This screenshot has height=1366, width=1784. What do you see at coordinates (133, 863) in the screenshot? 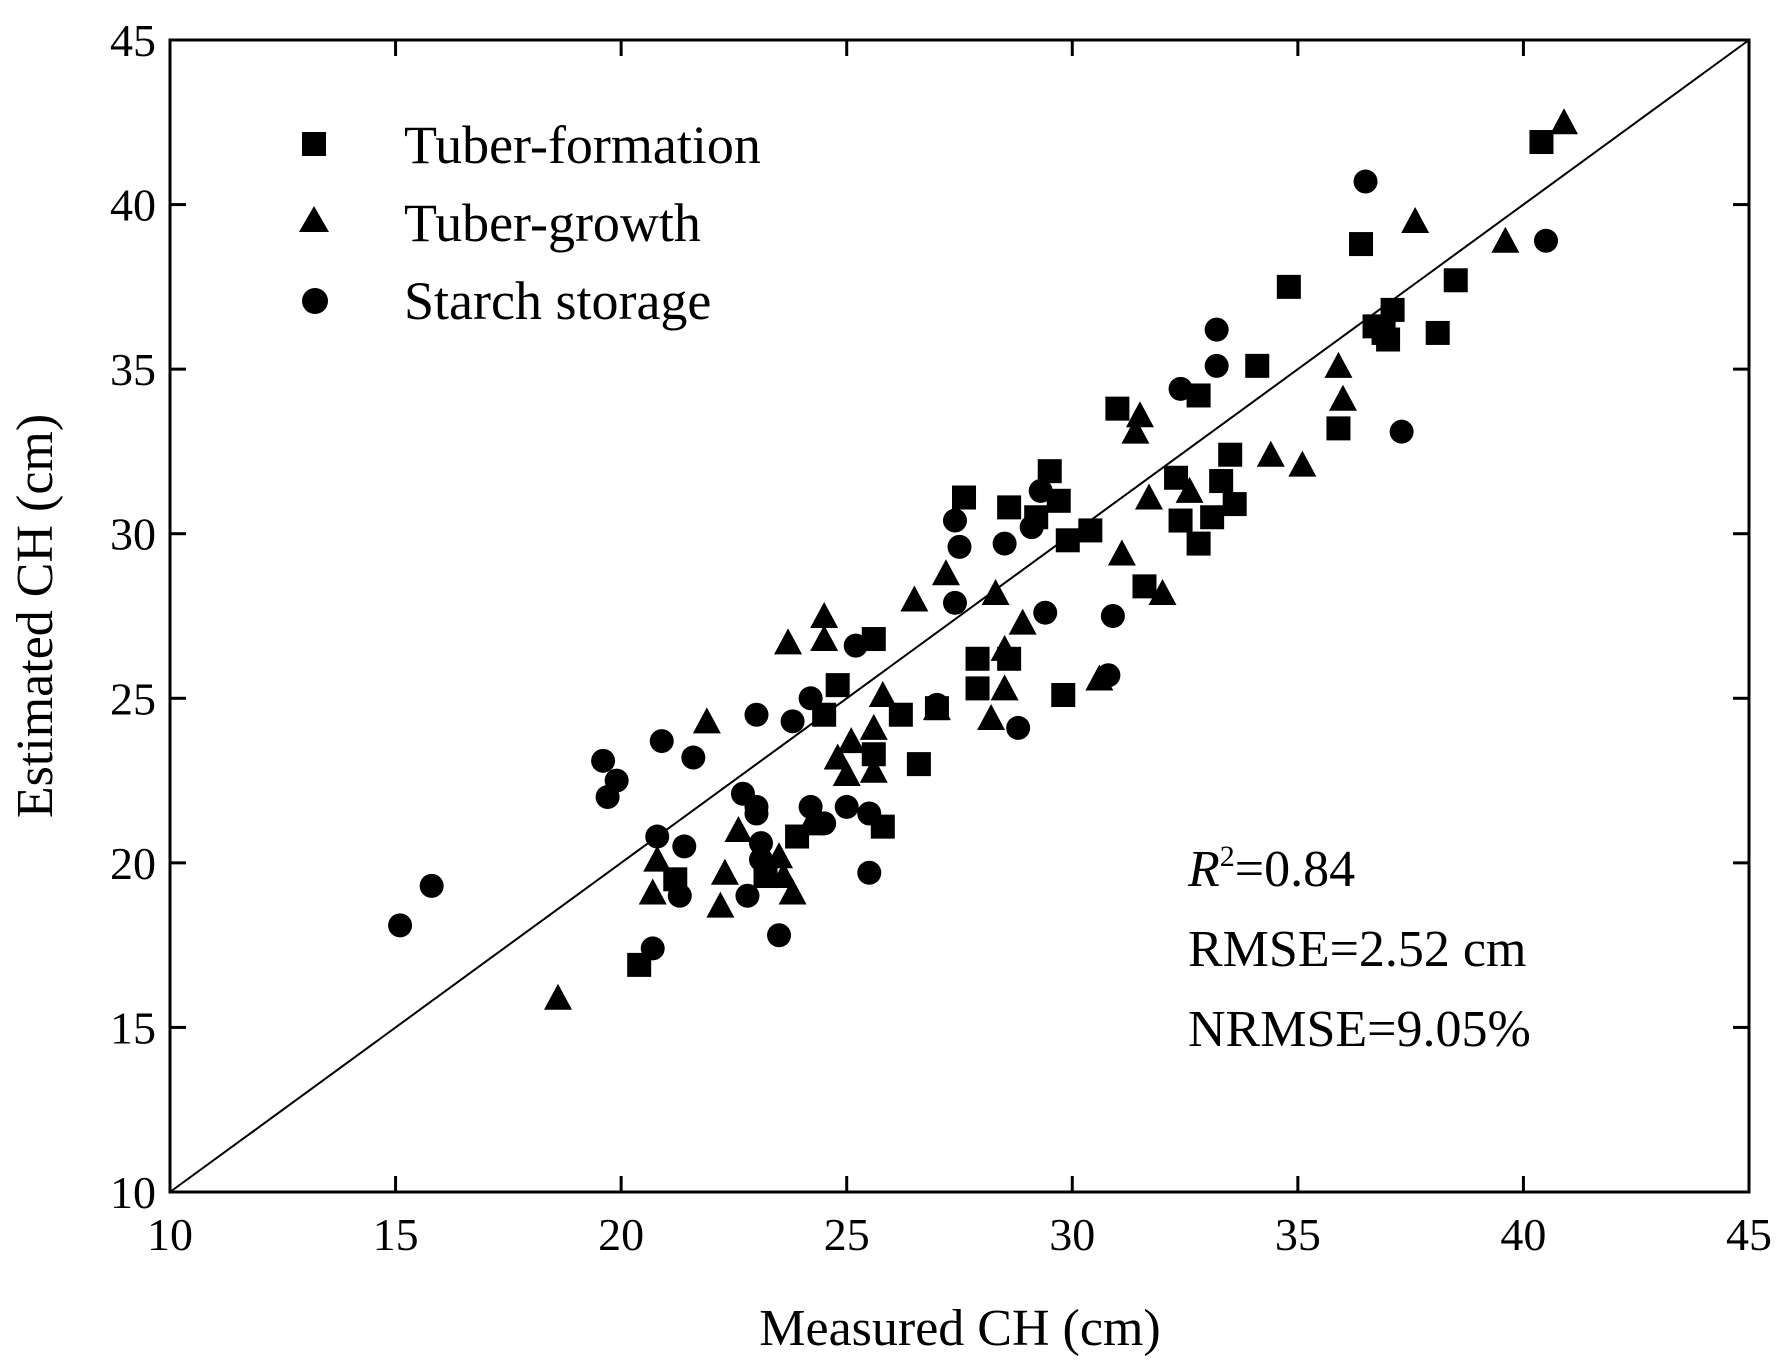
I see `y-tick-label: 20` at bounding box center [133, 863].